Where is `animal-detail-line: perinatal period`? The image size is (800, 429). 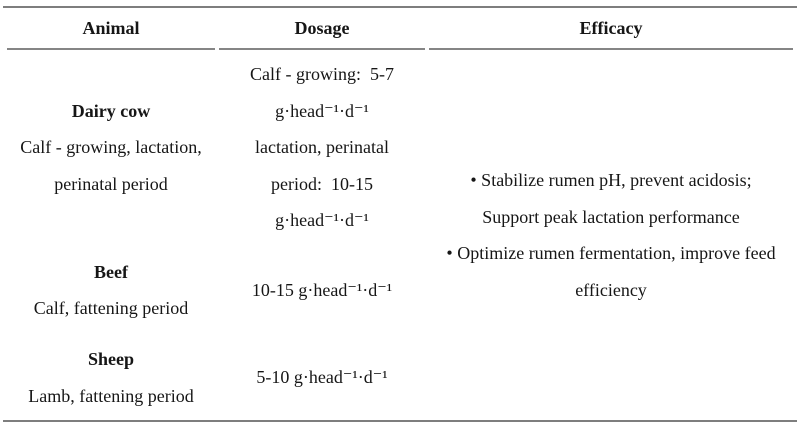 animal-detail-line: perinatal period is located at coordinates (111, 183).